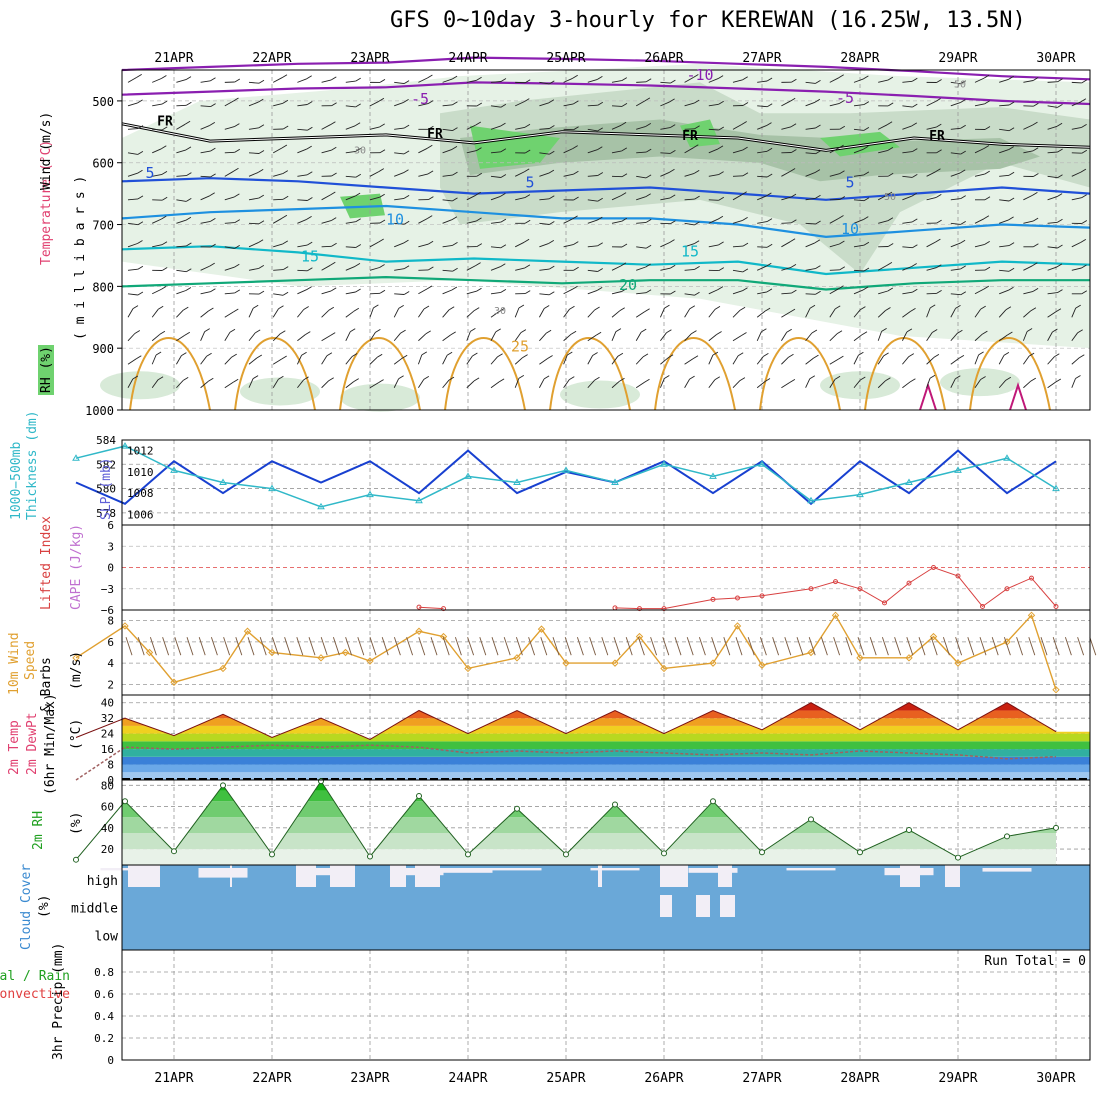 Image resolution: width=1100 pixels, height=1100 pixels. Describe the element at coordinates (44, 906) in the screenshot. I see `cloud-units-group: (%)` at that location.